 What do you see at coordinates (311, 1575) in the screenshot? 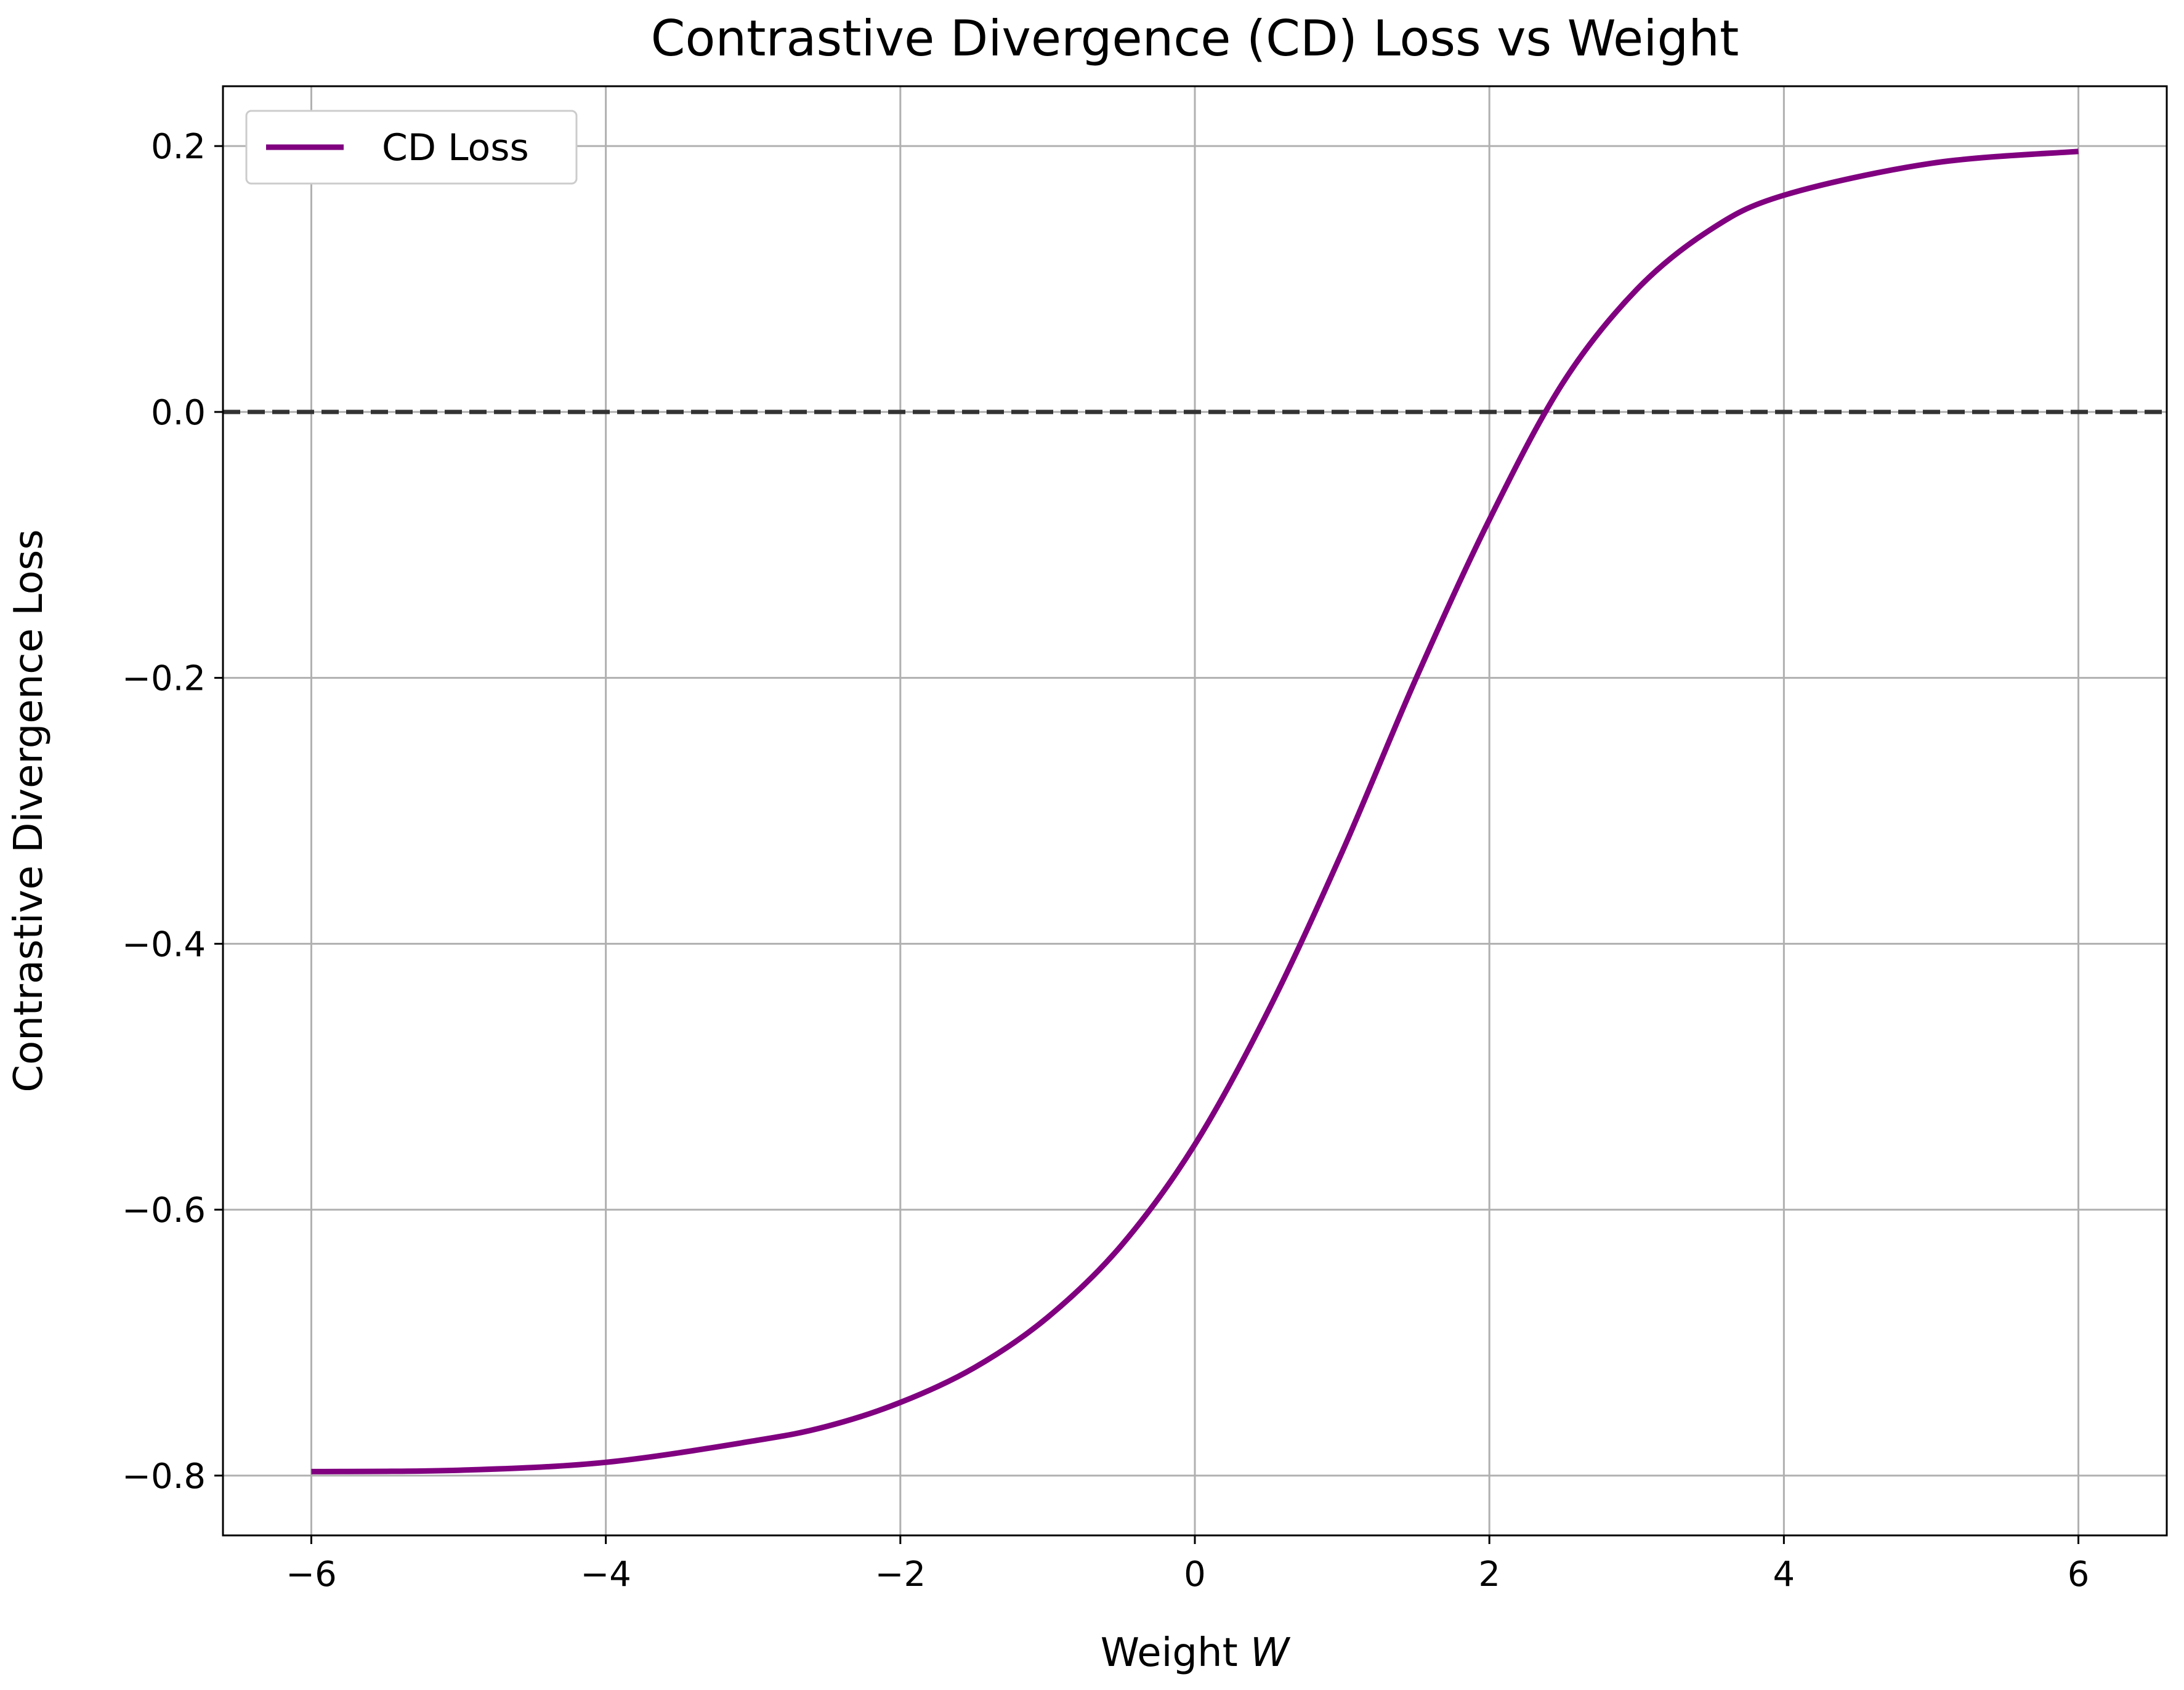
I see `x-tick-label: −6` at bounding box center [311, 1575].